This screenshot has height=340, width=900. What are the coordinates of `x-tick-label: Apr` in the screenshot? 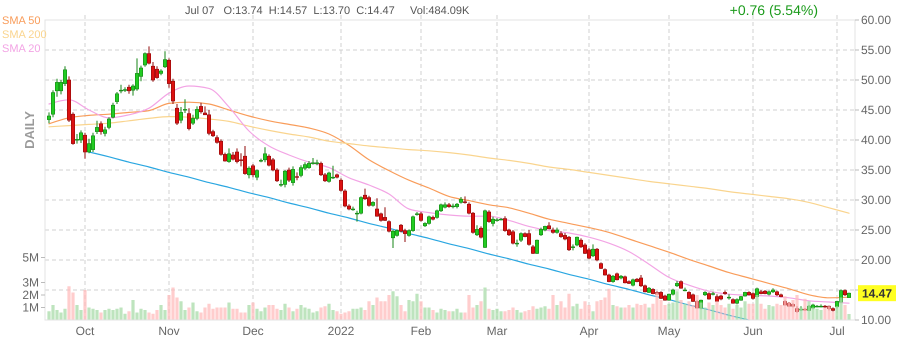 It's located at (589, 331).